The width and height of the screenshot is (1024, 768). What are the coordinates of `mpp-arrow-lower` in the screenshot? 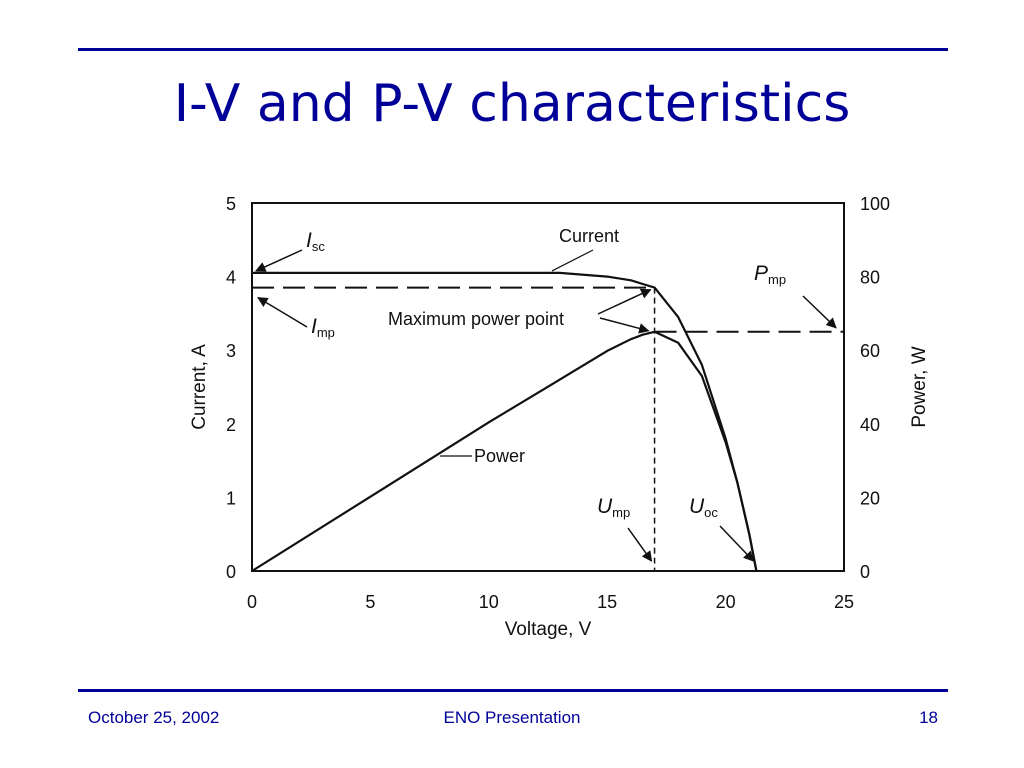 It's located at (624, 325).